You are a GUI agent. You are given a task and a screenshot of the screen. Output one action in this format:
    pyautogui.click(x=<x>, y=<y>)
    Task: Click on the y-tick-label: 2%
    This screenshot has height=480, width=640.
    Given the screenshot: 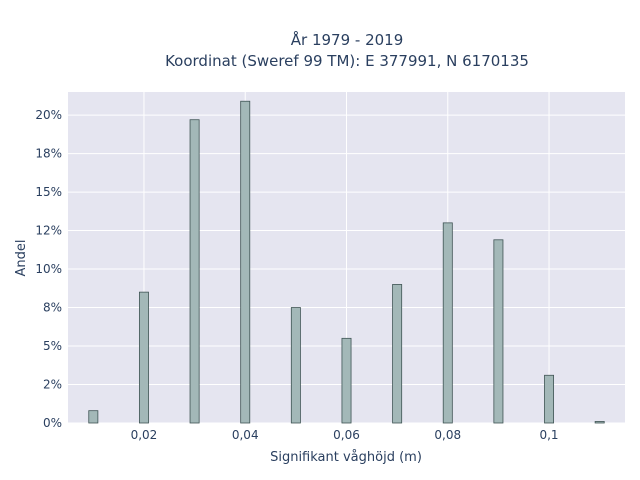 What is the action you would take?
    pyautogui.click(x=52, y=385)
    